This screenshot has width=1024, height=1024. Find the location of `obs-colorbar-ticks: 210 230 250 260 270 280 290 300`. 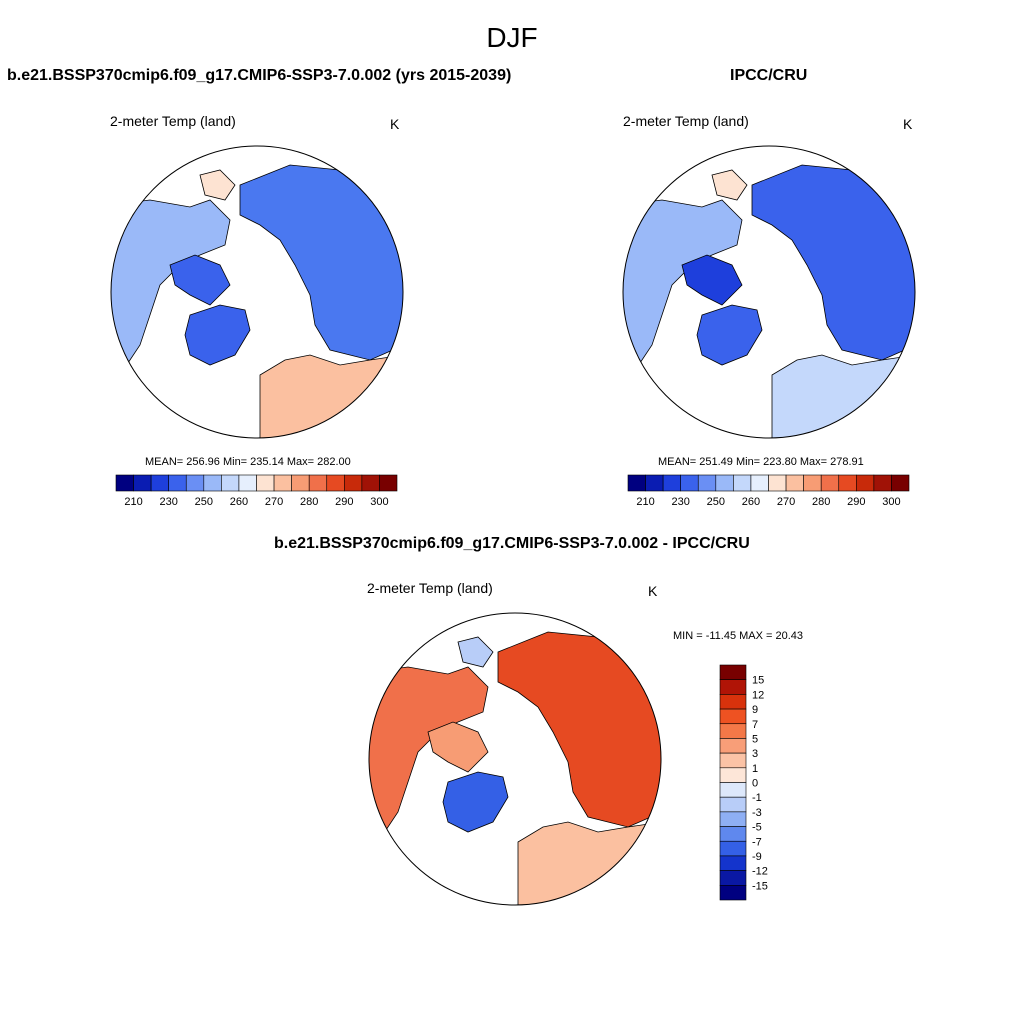

obs-colorbar-ticks: 210 230 250 260 270 280 290 300 is located at coordinates (768, 502).